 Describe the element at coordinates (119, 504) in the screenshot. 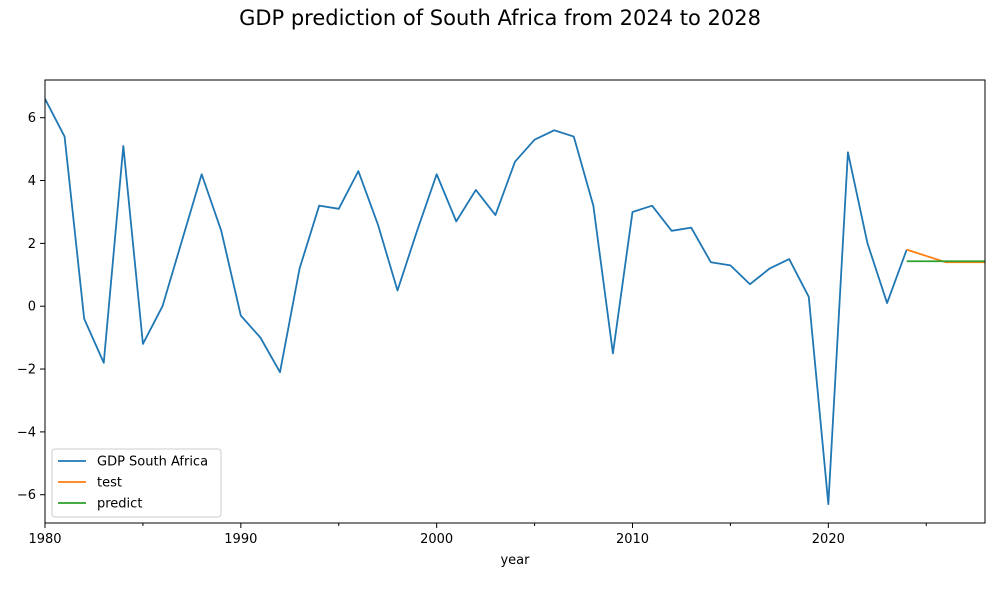

I see `legend-label: predict` at that location.